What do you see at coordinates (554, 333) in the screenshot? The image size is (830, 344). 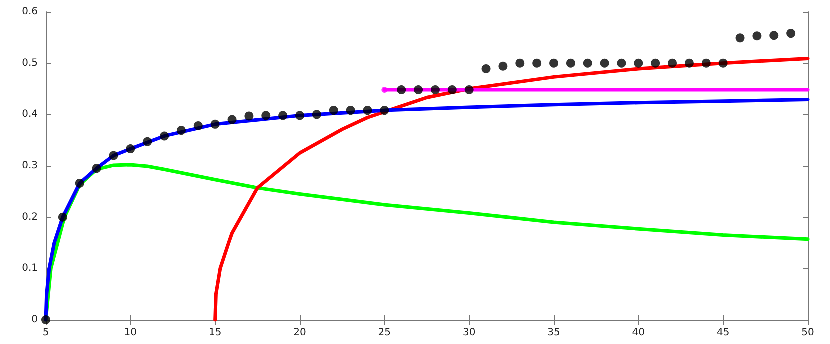 I see `x-tick-label: 35` at bounding box center [554, 333].